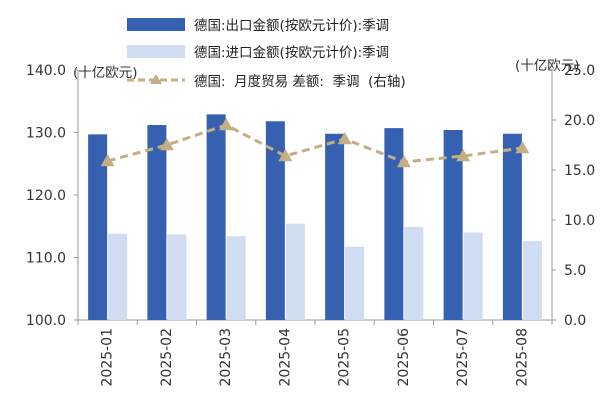  Describe the element at coordinates (404, 357) in the screenshot. I see `x-tick-label: 2025-06` at that location.